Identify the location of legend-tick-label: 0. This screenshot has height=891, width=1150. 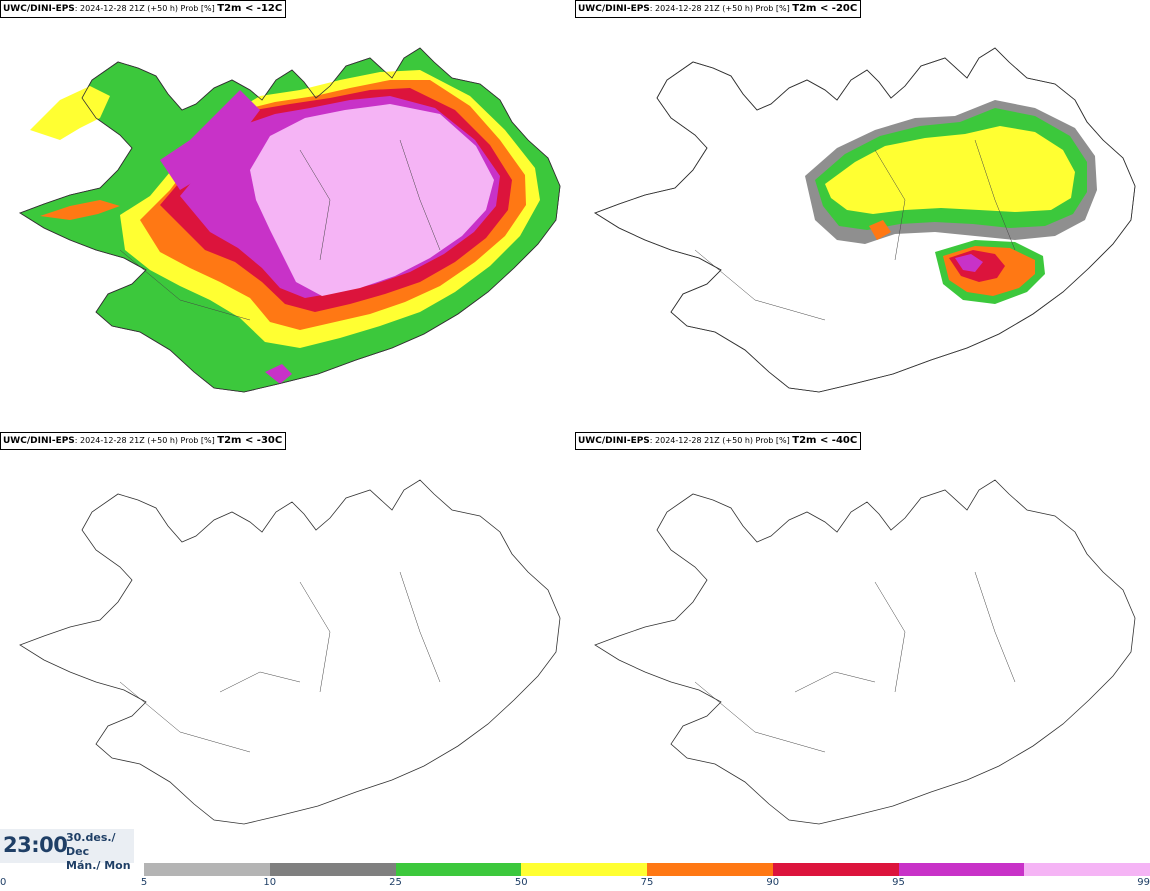
(3, 882).